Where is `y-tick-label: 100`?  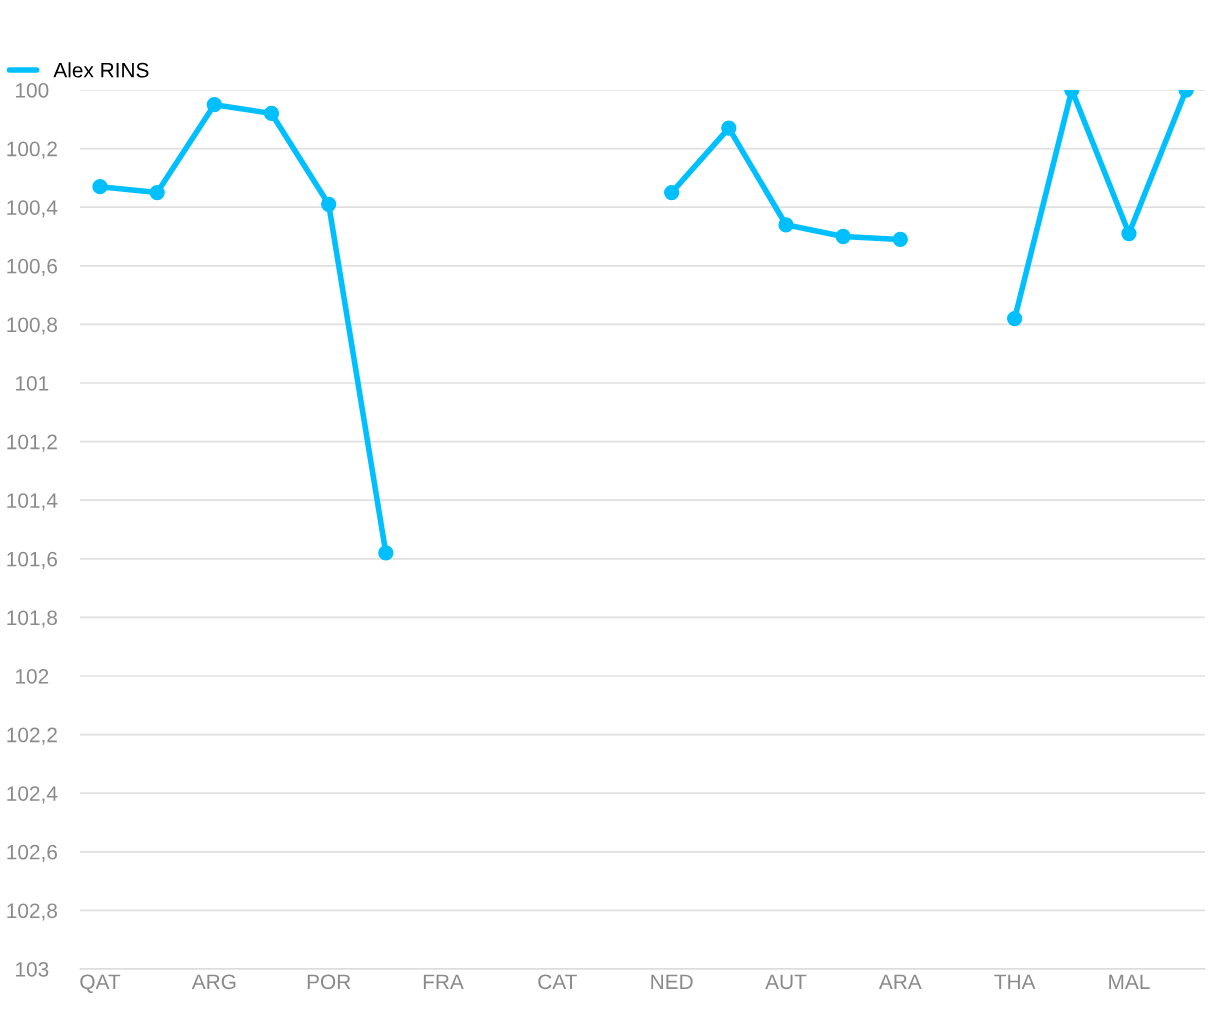
y-tick-label: 100 is located at coordinates (32, 90).